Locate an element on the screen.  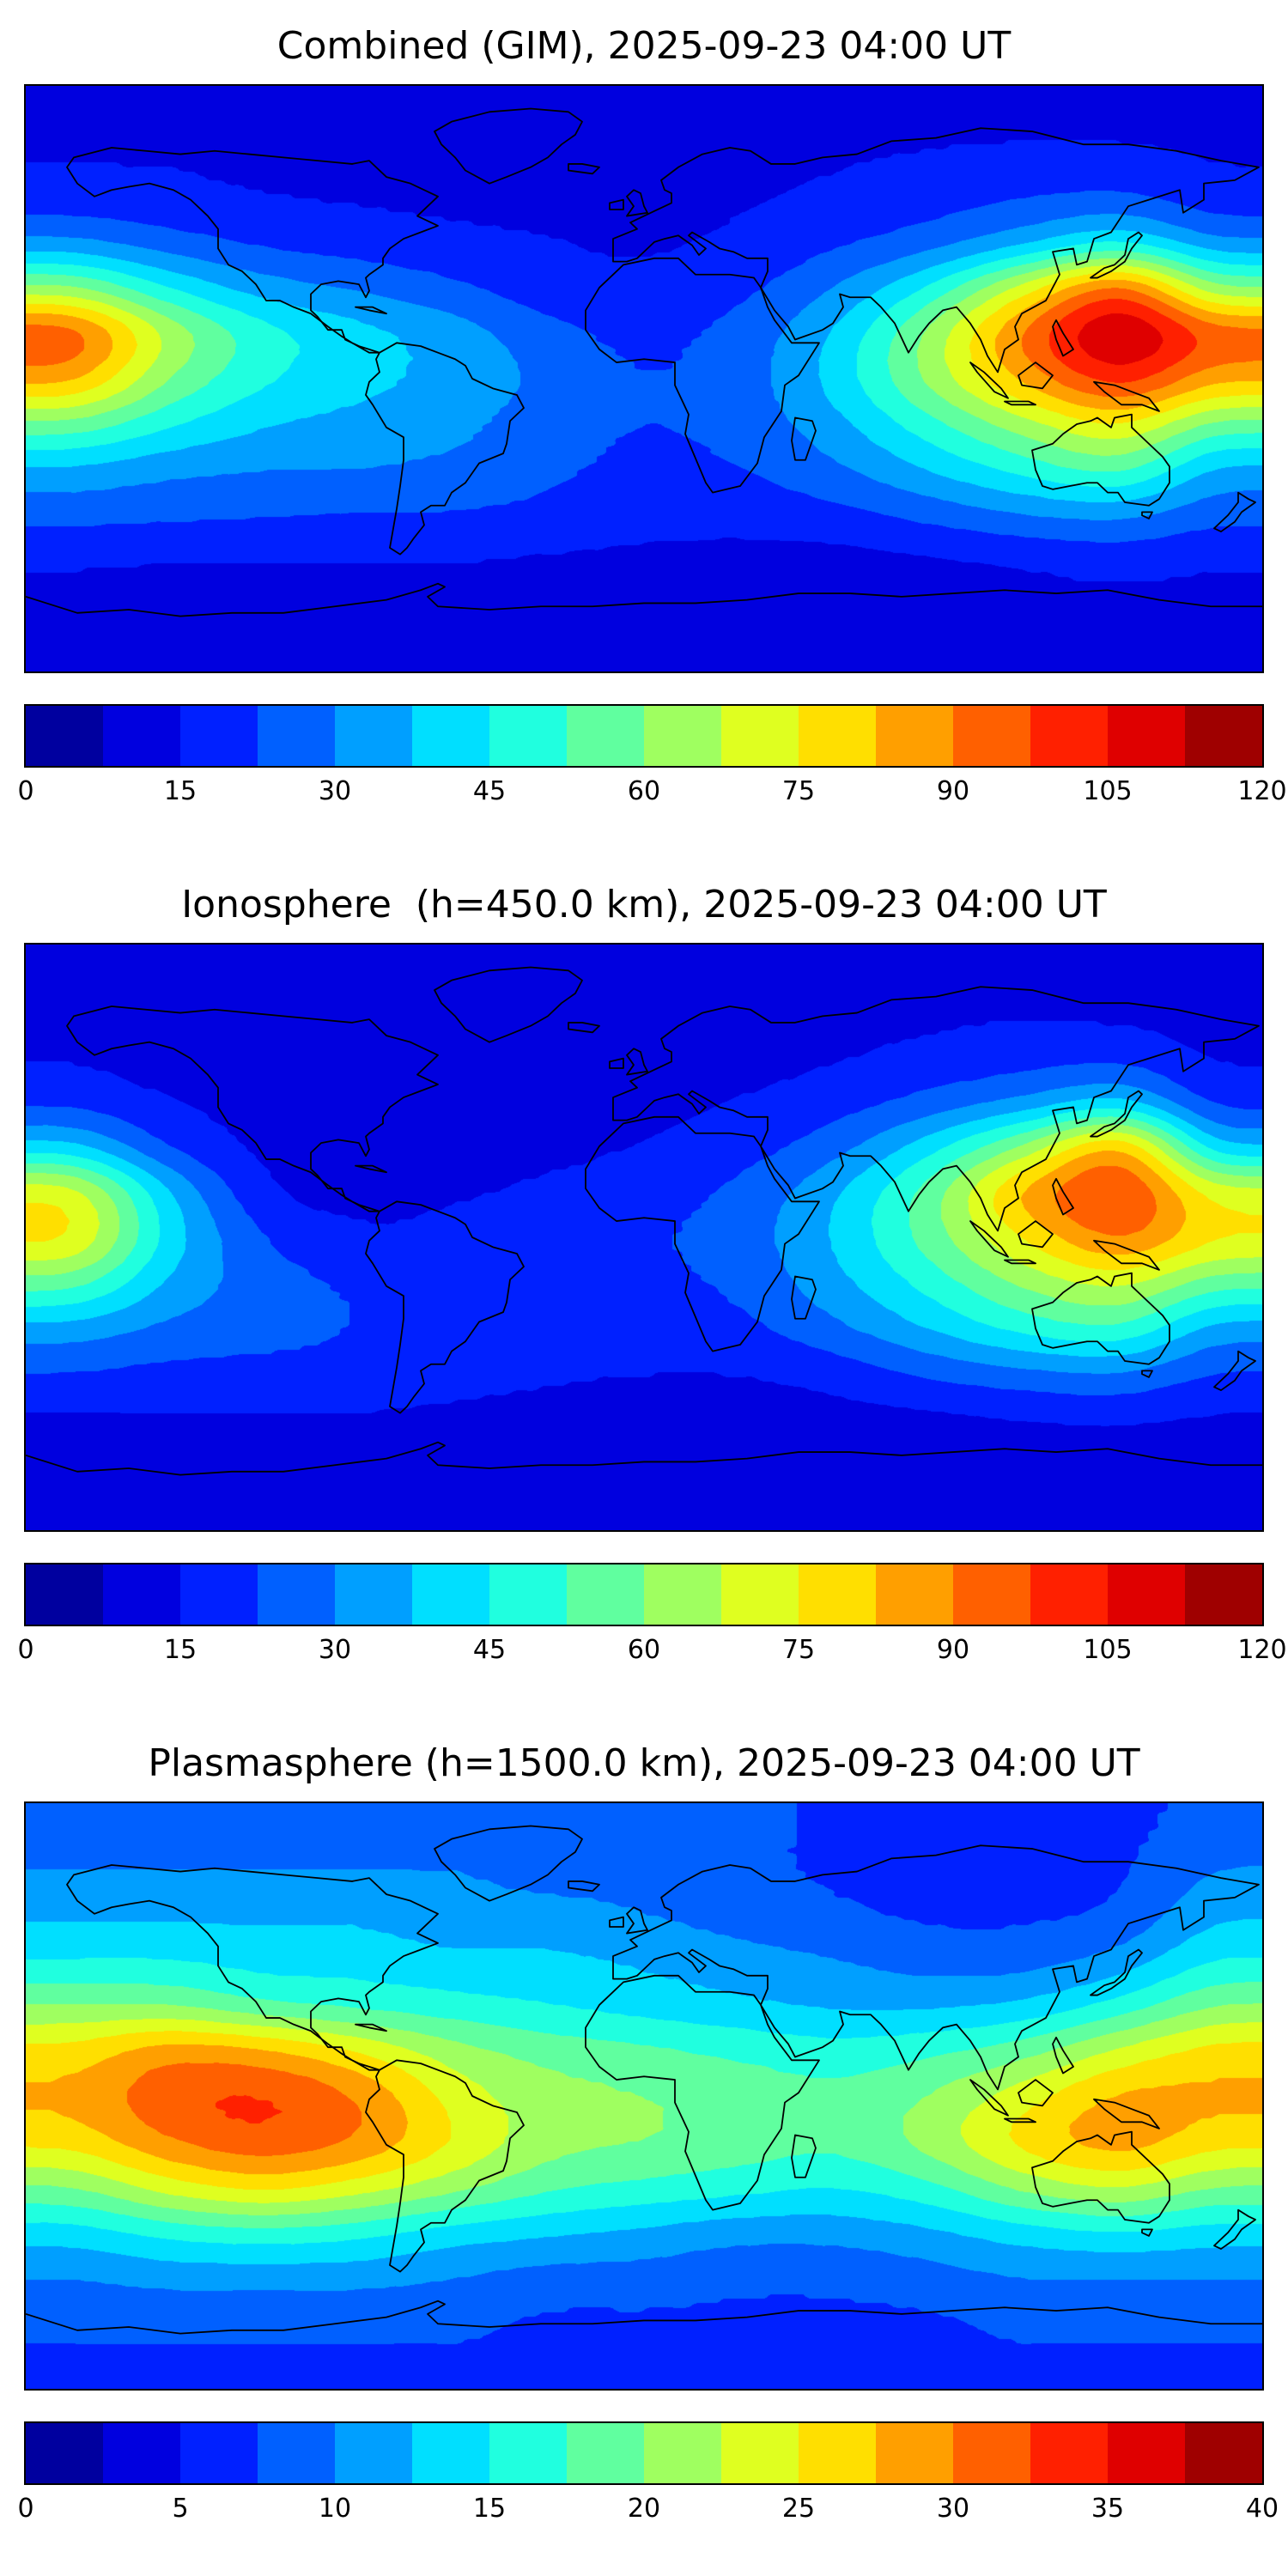
colorbar-tick-label: 25 is located at coordinates (799, 2509).